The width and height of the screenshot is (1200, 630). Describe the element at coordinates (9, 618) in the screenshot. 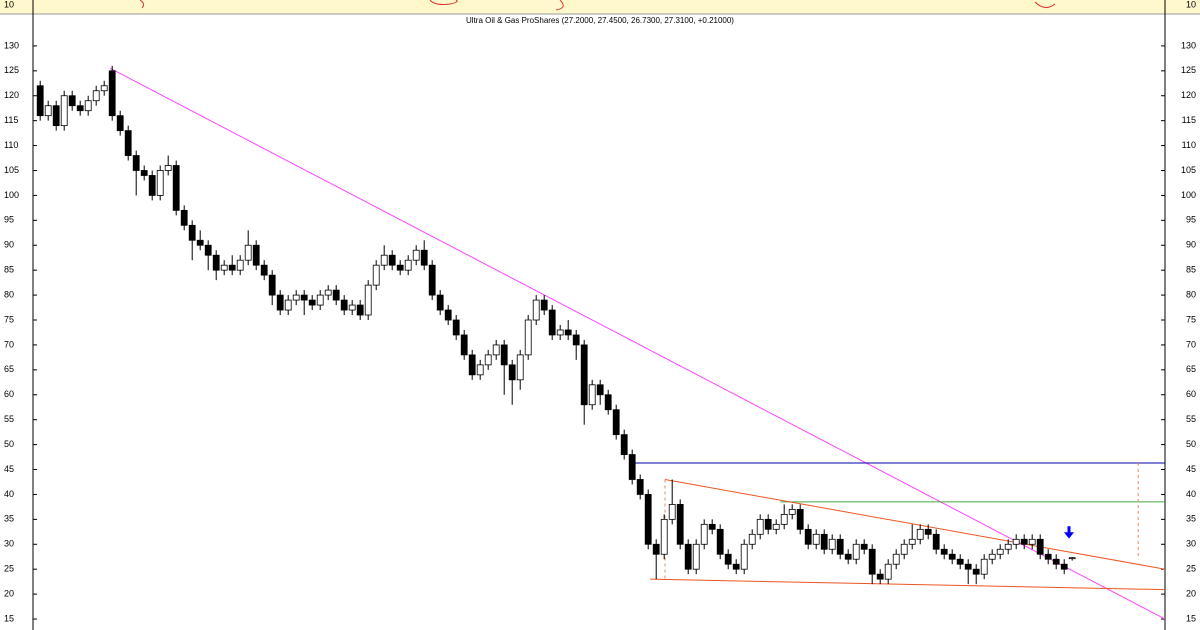

I see `y-tick-label: 15` at that location.